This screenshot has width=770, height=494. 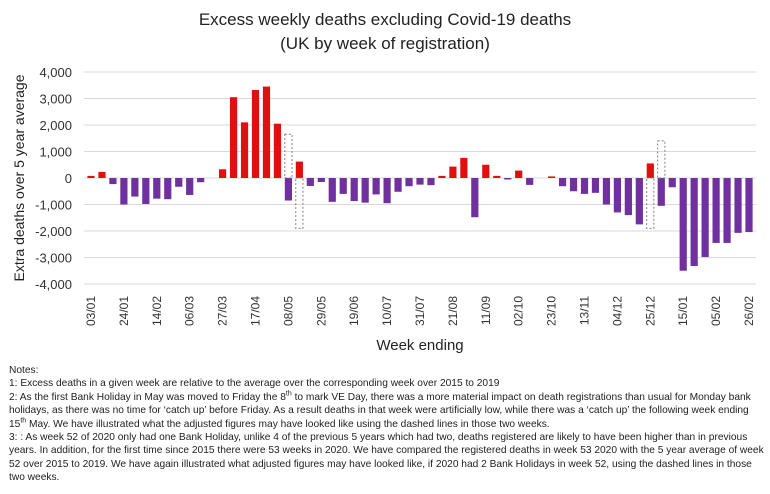 What do you see at coordinates (585, 310) in the screenshot?
I see `x-tick-label: 13/11` at bounding box center [585, 310].